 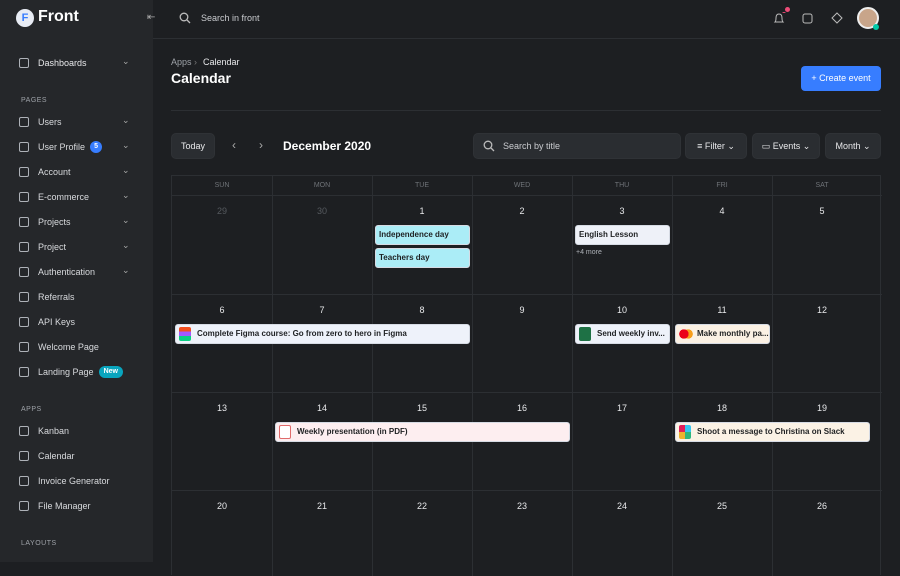 What do you see at coordinates (876, 27) in the screenshot?
I see `status-dot` at bounding box center [876, 27].